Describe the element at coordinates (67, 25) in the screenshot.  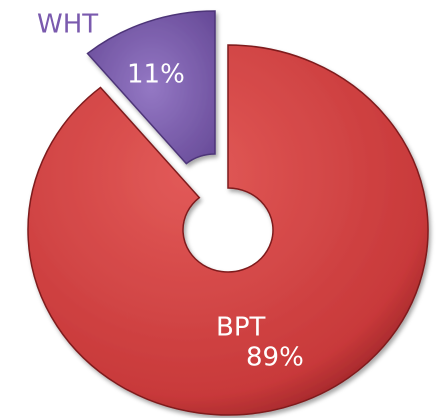
I see `category-label: WHT` at that location.